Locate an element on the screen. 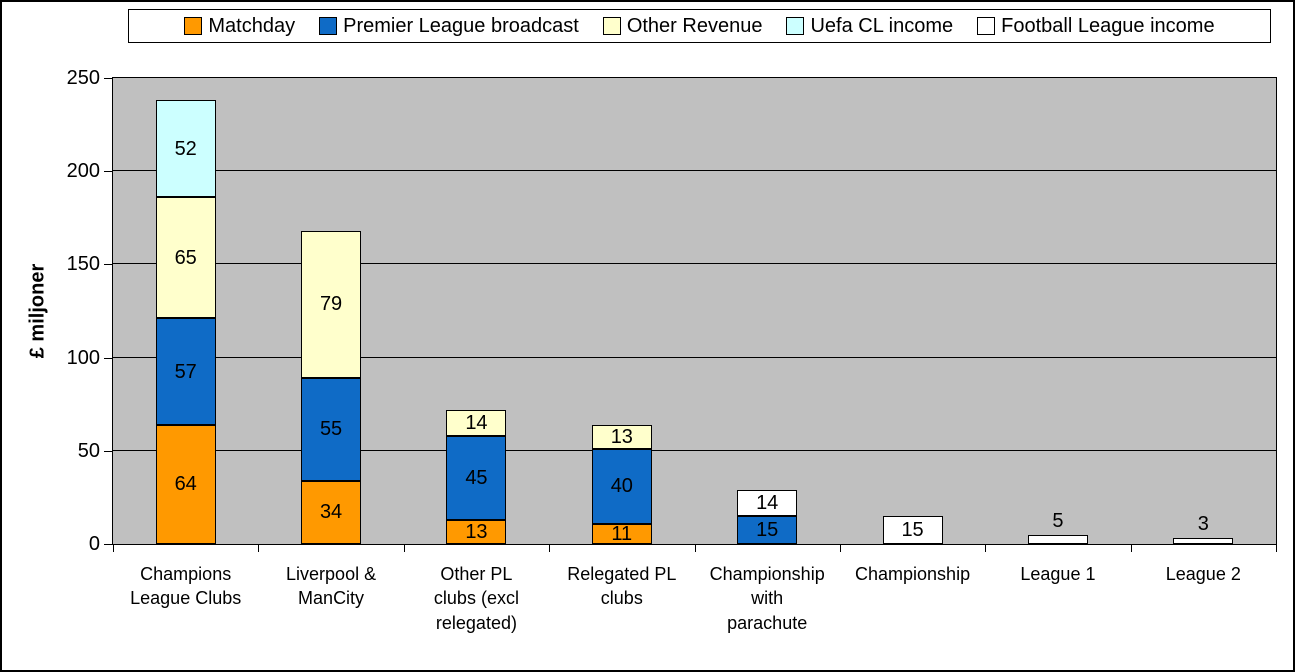 The height and width of the screenshot is (672, 1295). bar-stack: 15 14 is located at coordinates (767, 516).